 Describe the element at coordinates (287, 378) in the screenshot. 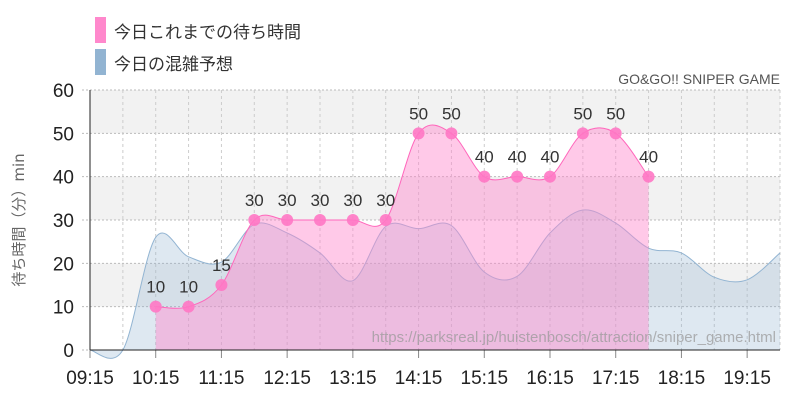

I see `x-tick-label: 12:15` at that location.